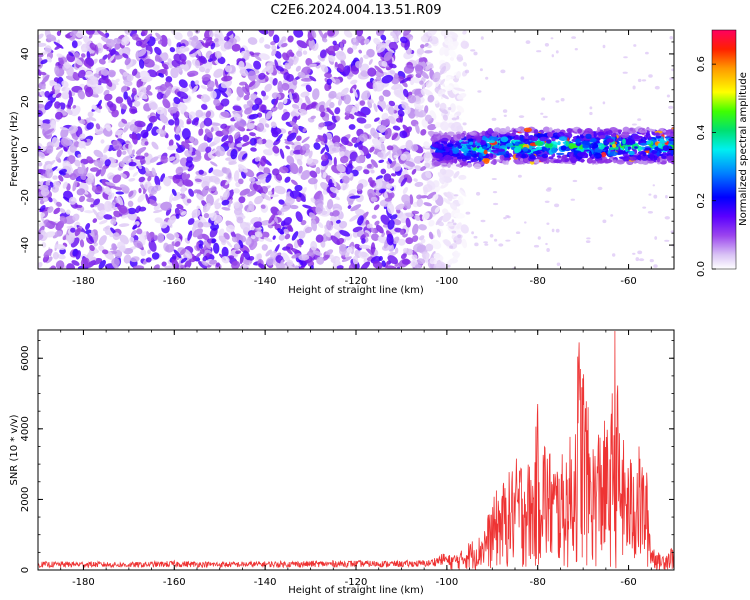  What do you see at coordinates (25, 570) in the screenshot?
I see `snr-y-tick-label: 0` at bounding box center [25, 570].